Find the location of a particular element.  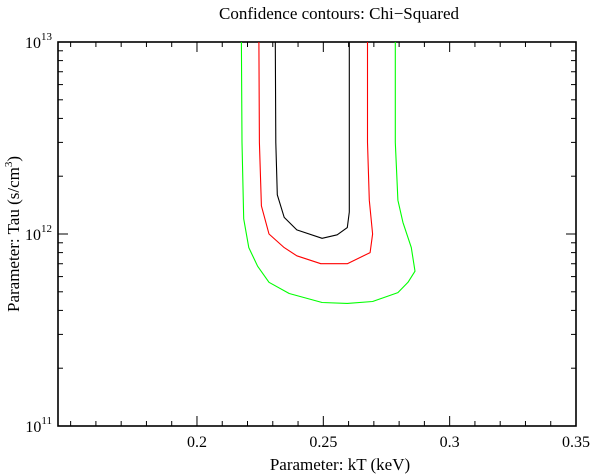

y-tick-label: 1013 is located at coordinates (39, 41).